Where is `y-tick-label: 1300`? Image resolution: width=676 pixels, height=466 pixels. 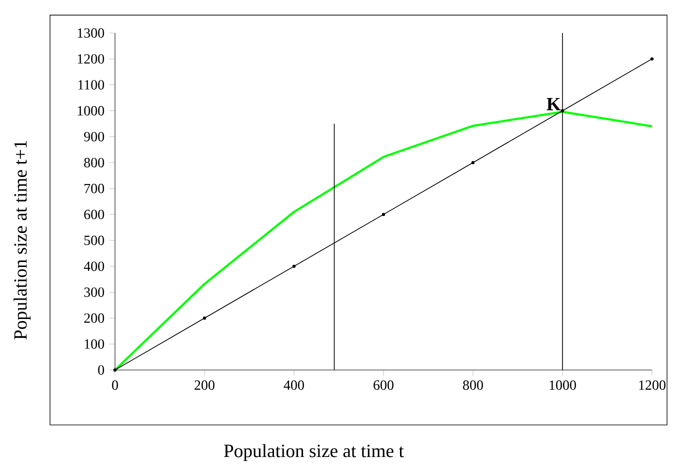 y-tick-label: 1300 is located at coordinates (91, 33).